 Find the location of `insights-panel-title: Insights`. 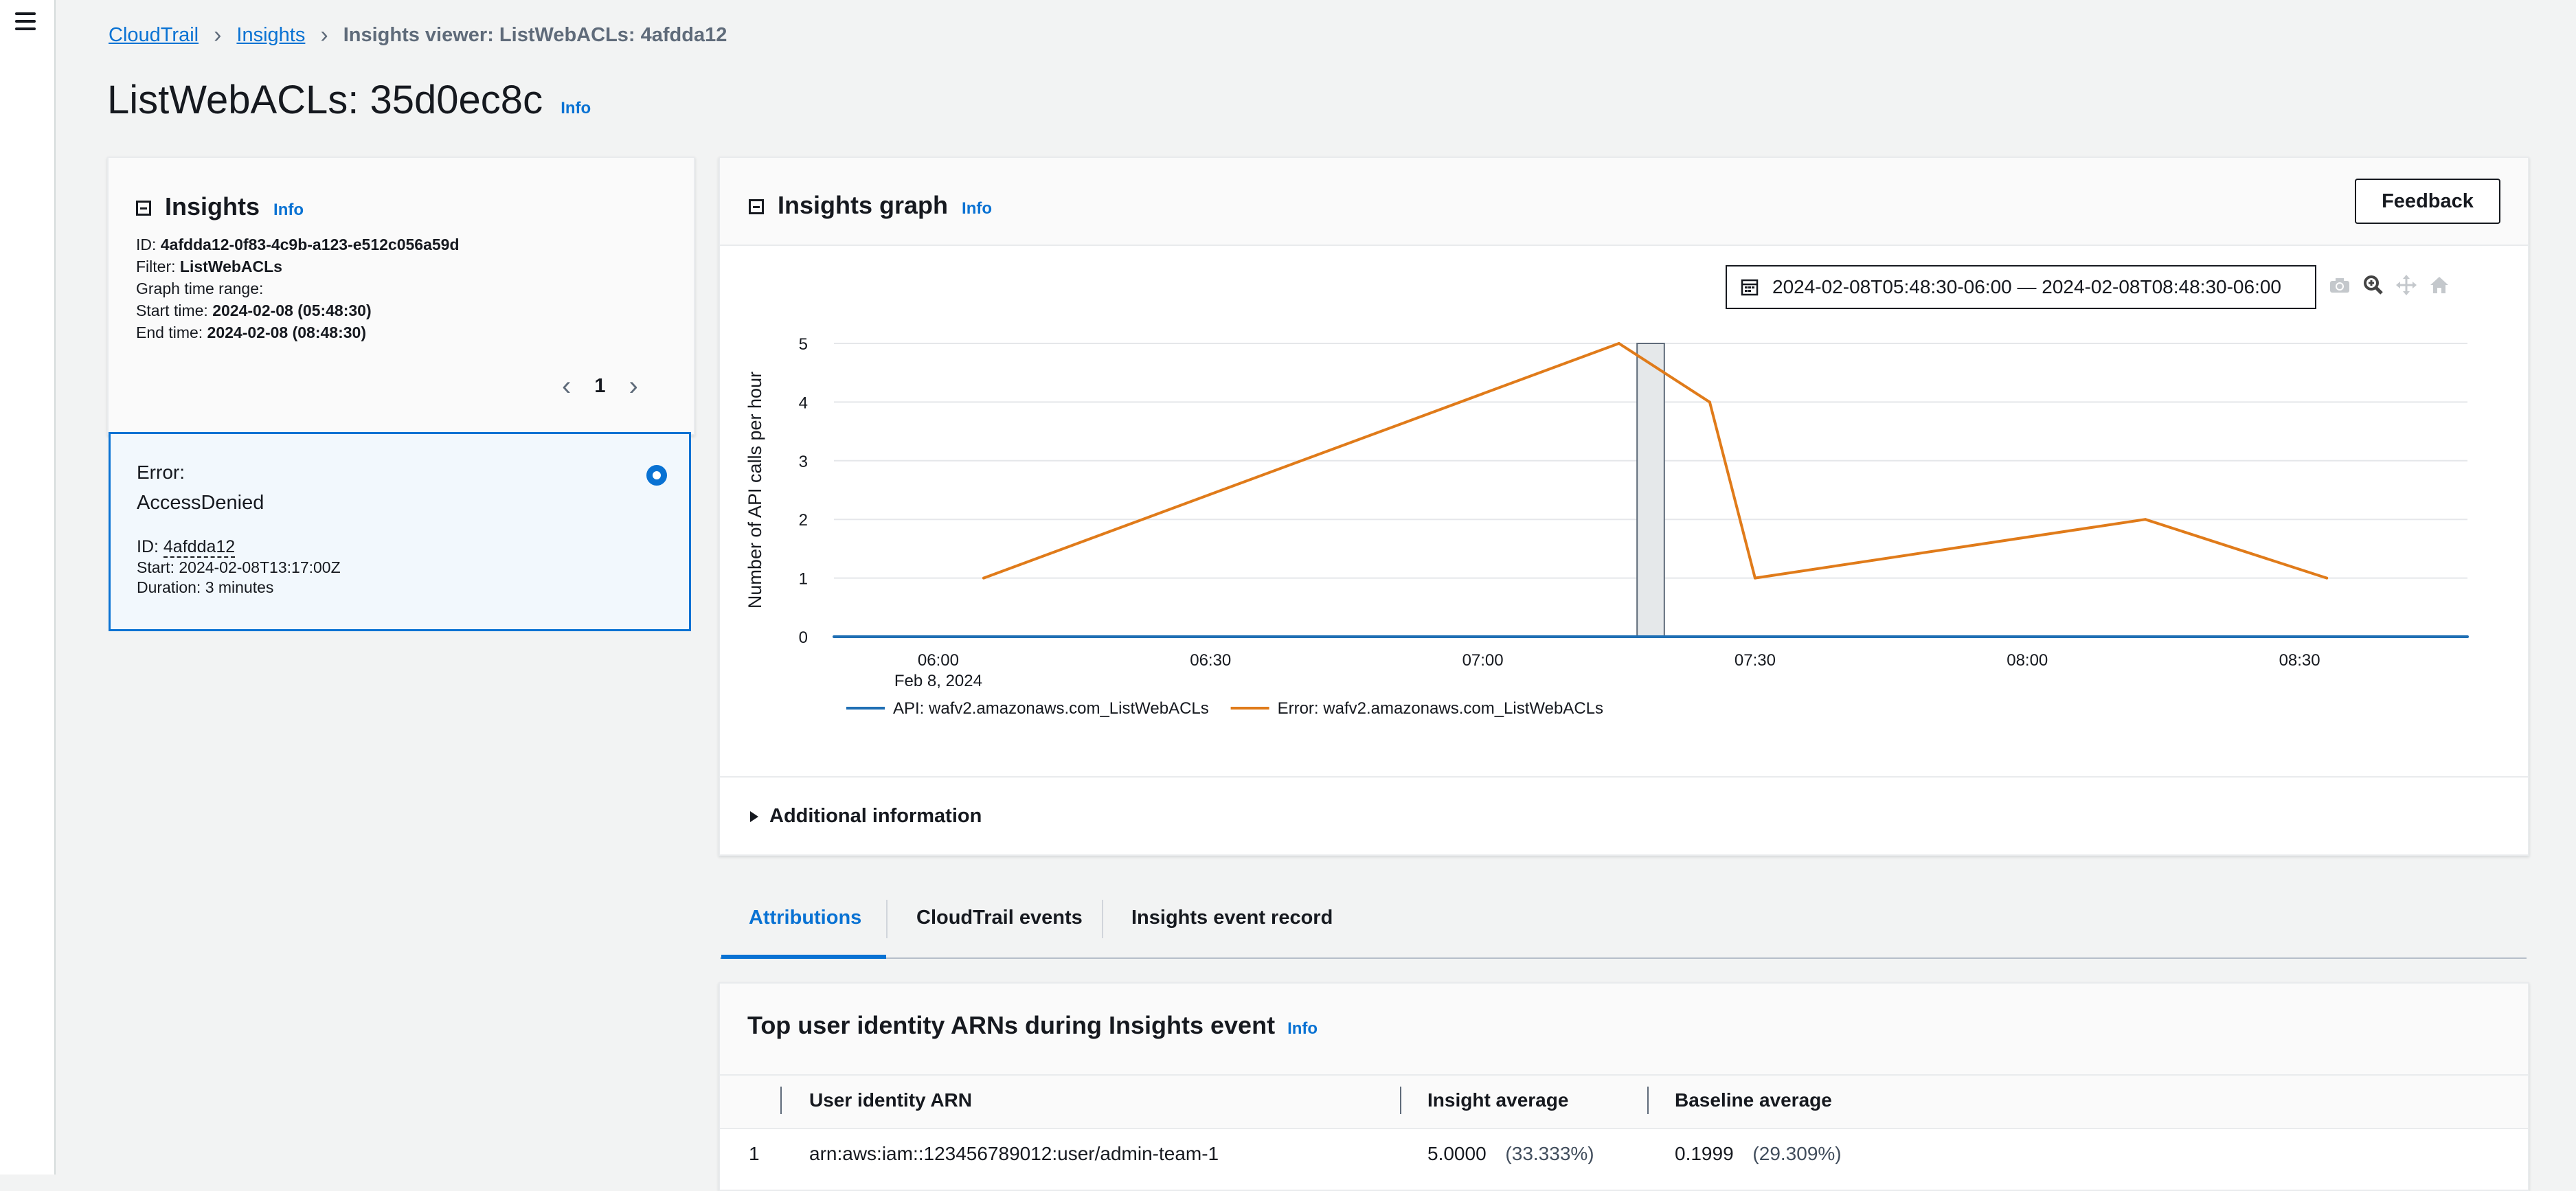

insights-panel-title: Insights is located at coordinates (212, 206).